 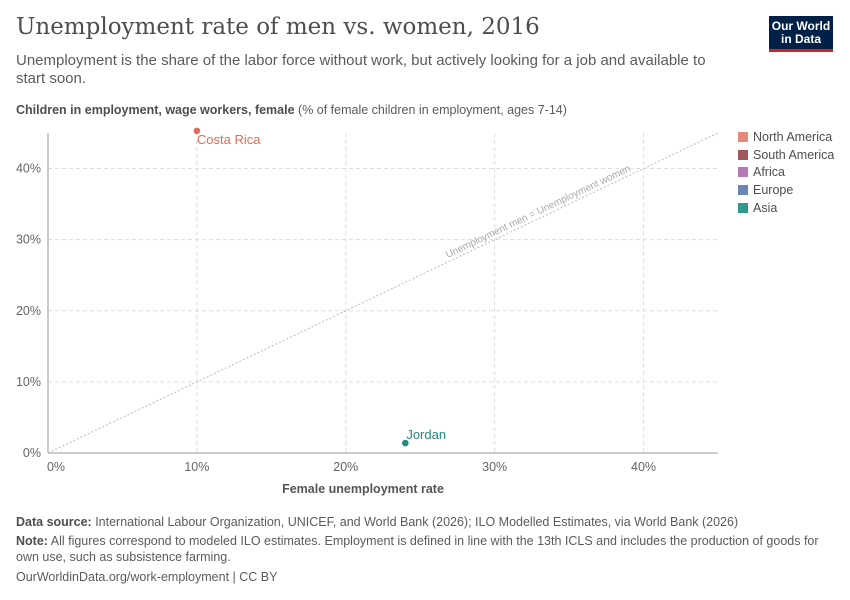 I want to click on point-label: Costa Rica, so click(x=229, y=139).